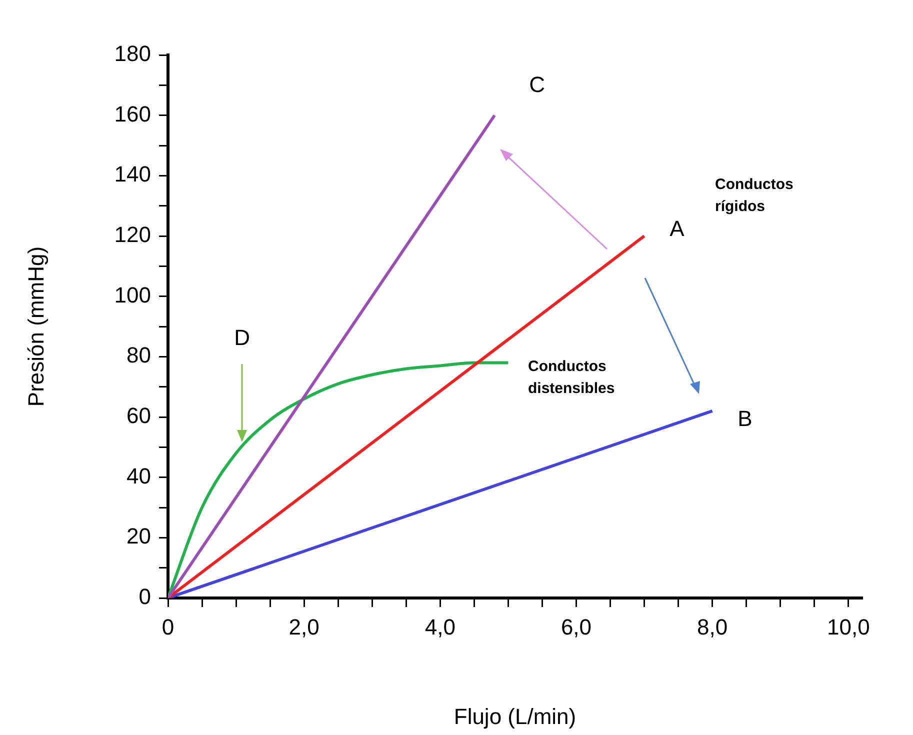 The width and height of the screenshot is (913, 735). Describe the element at coordinates (132, 53) in the screenshot. I see `y-tick-label: 180` at that location.